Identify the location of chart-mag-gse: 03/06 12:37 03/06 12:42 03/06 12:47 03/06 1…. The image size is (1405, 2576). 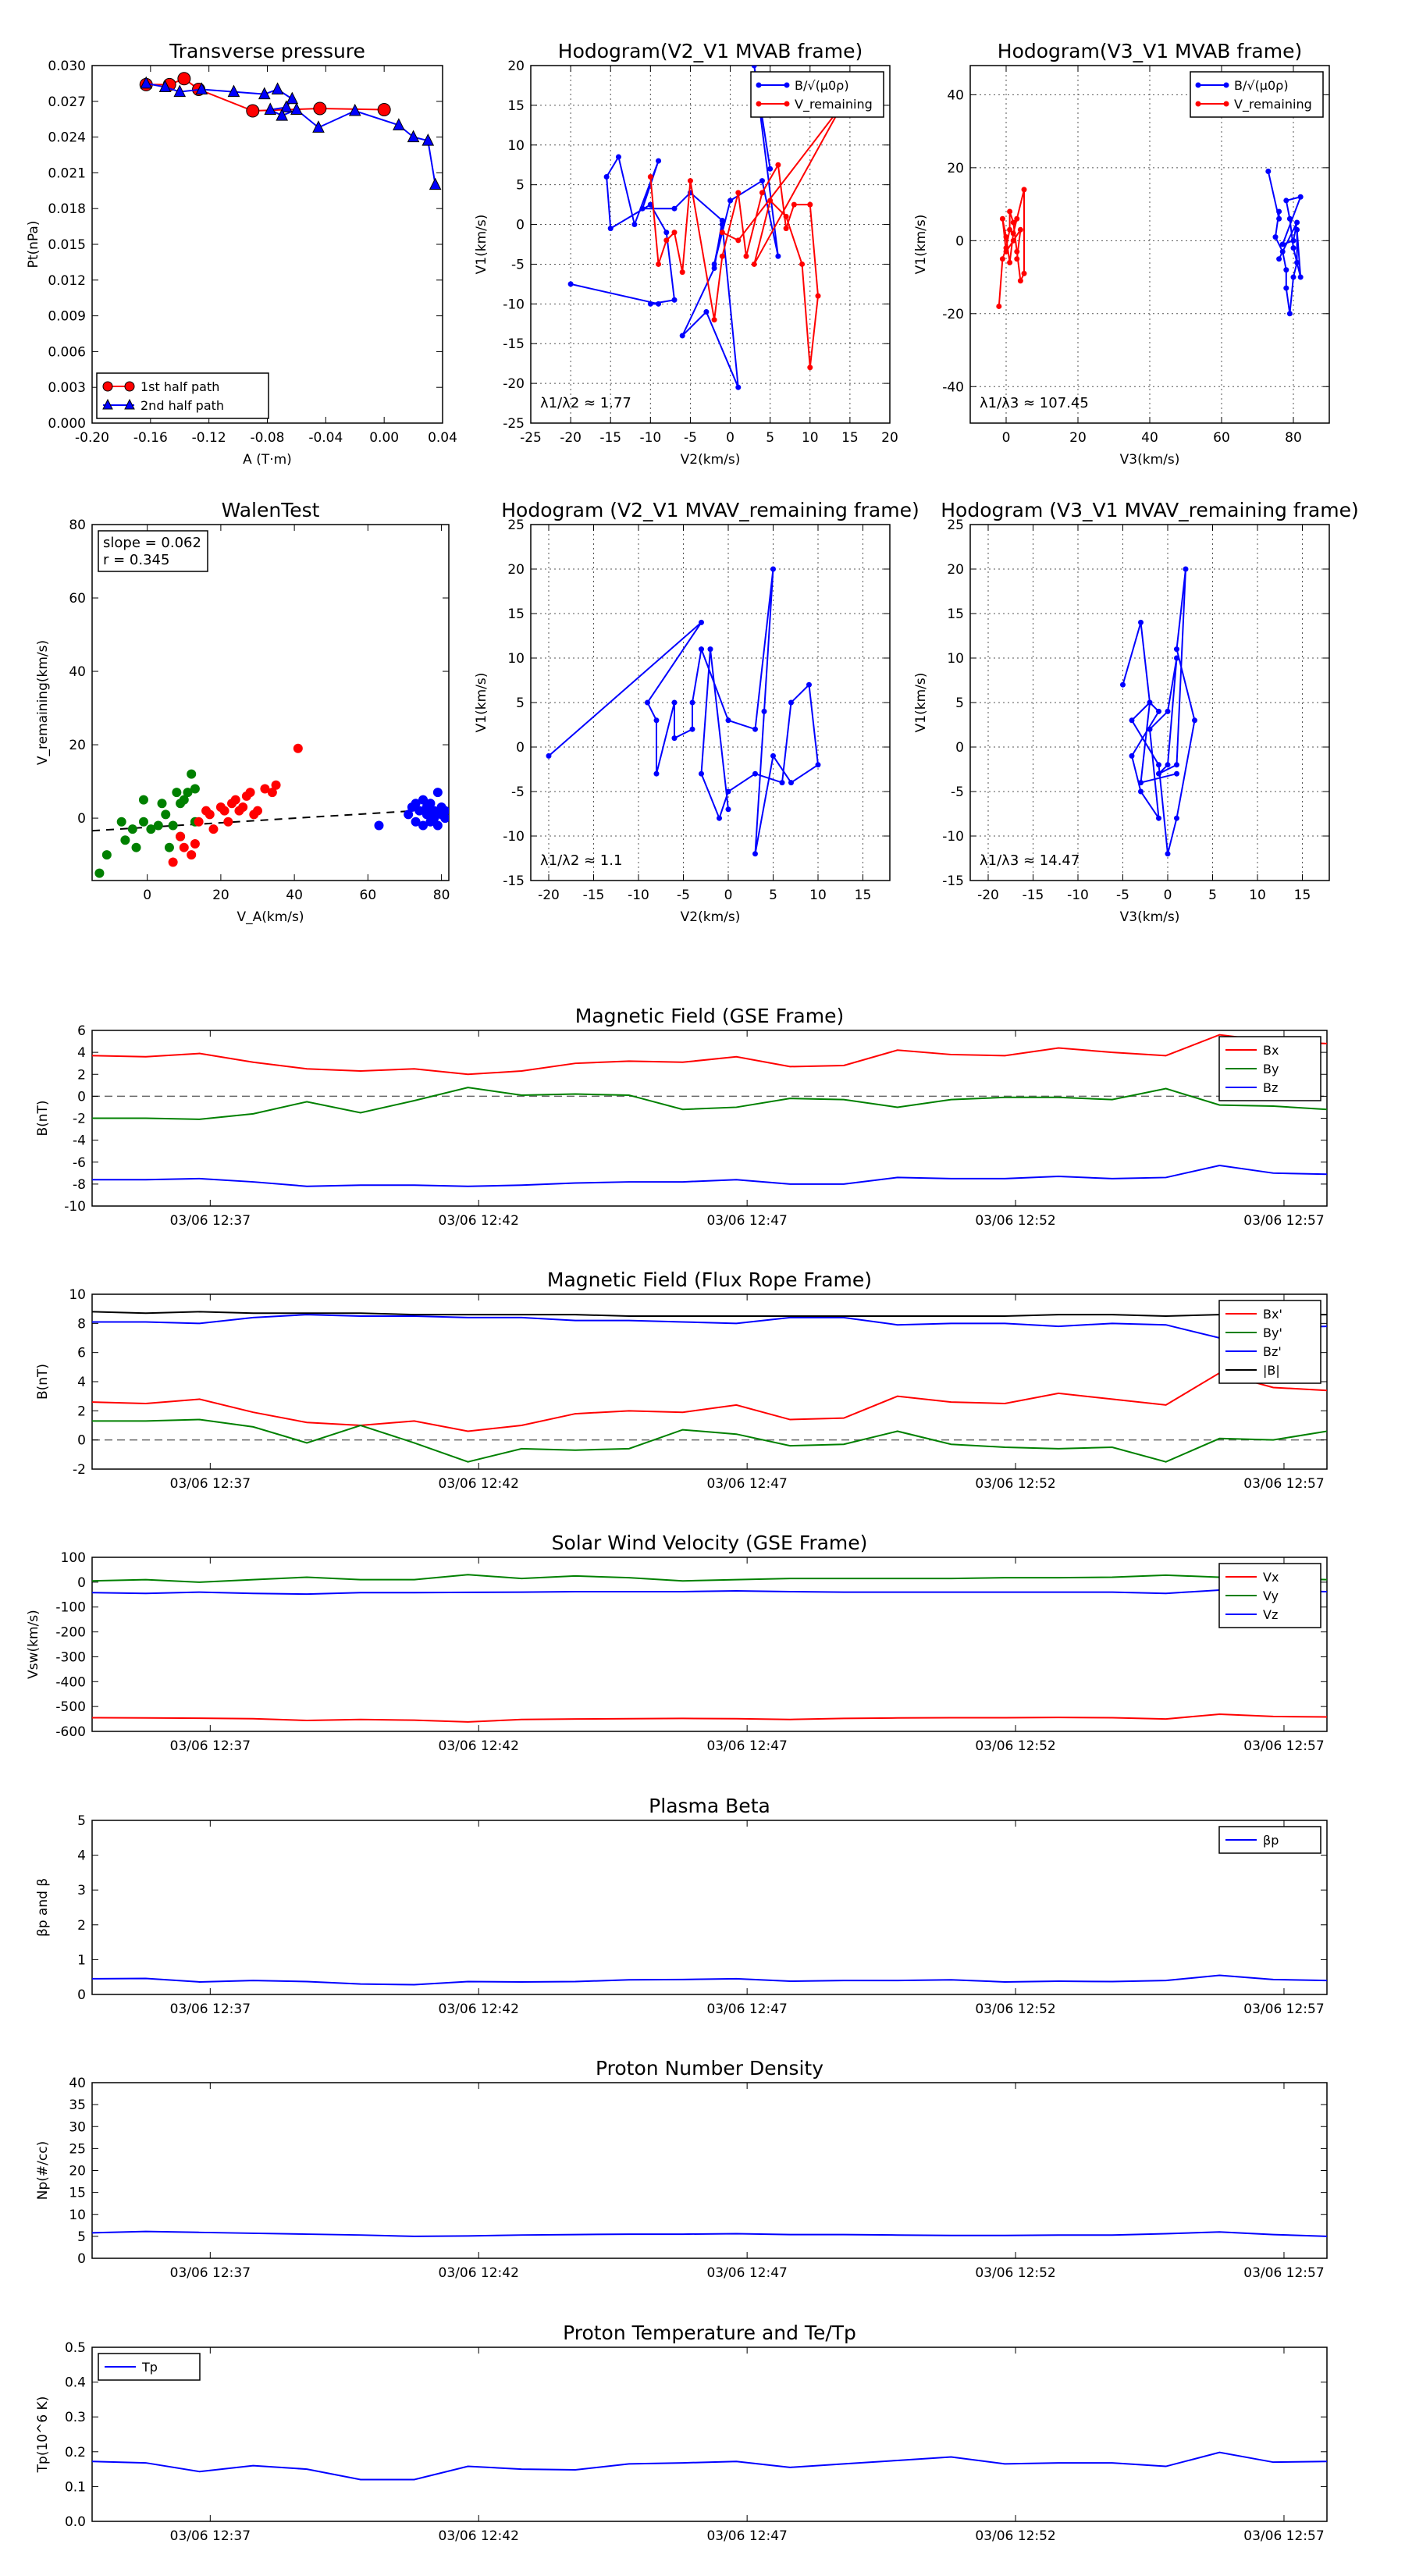
(681, 1117).